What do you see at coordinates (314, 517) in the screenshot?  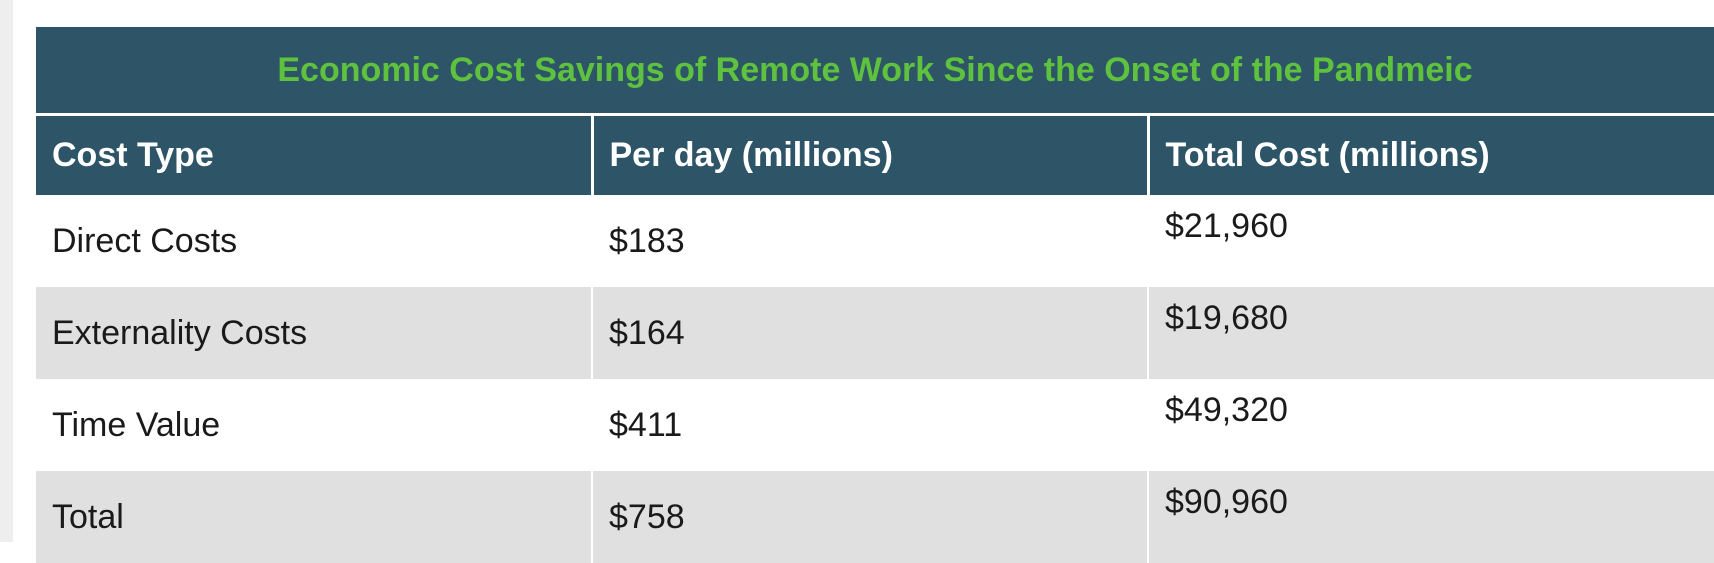 I see `cell-cost-type: Total` at bounding box center [314, 517].